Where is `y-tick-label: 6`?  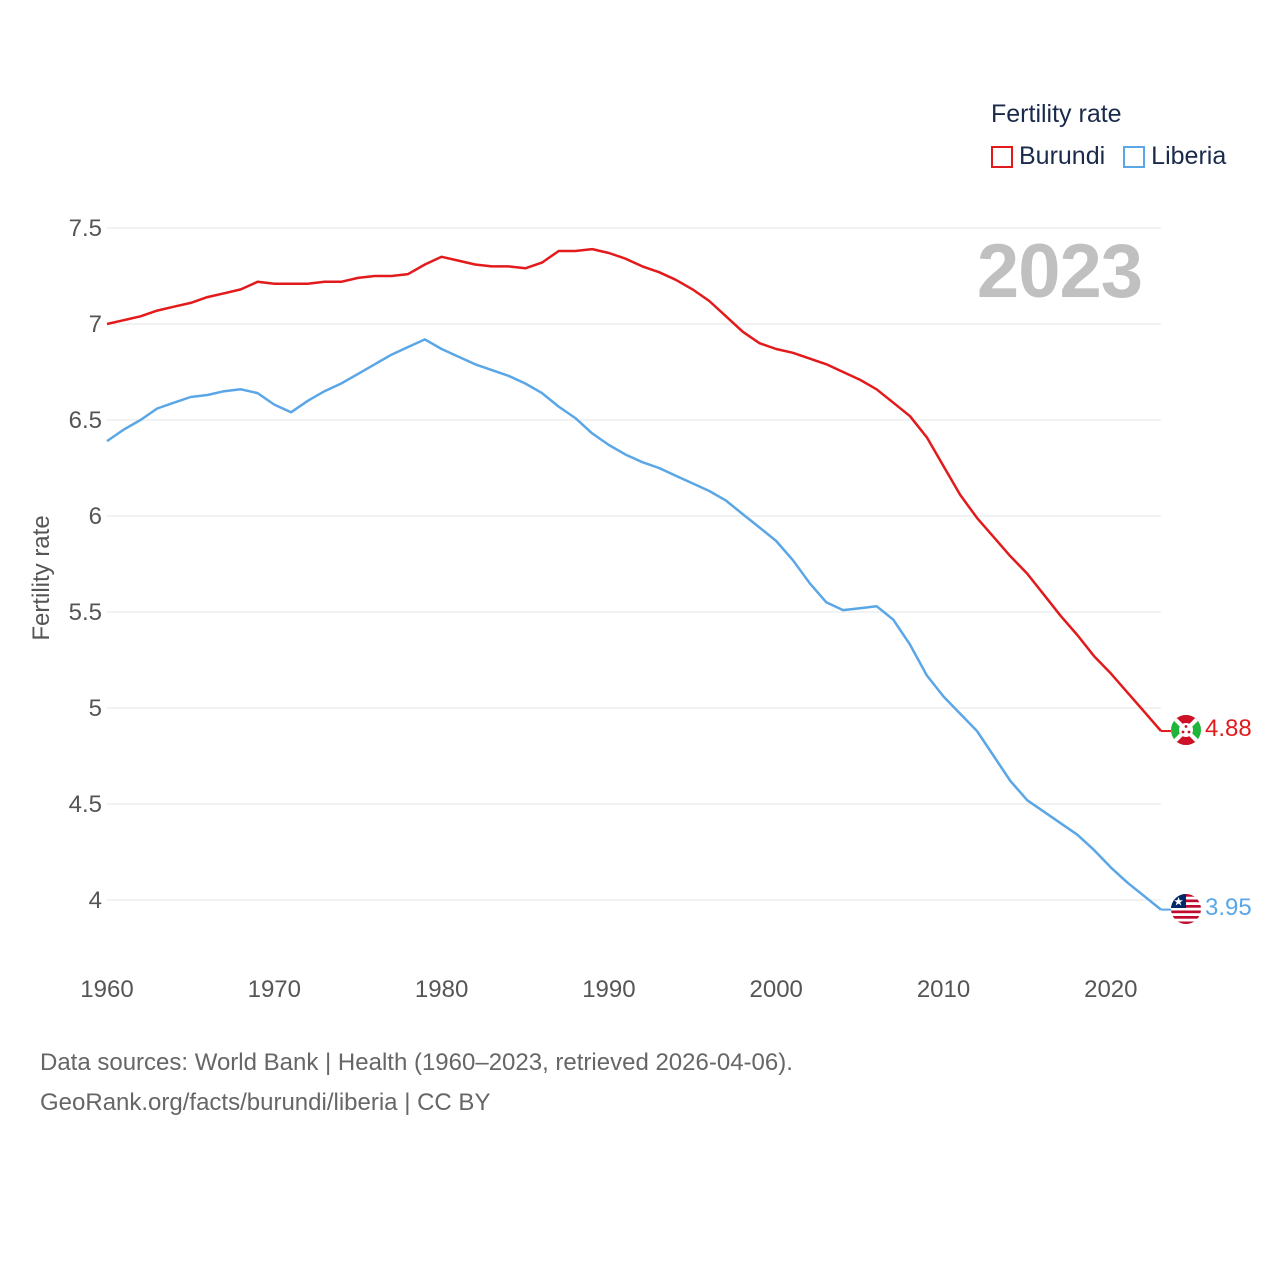
y-tick-label: 6 is located at coordinates (95, 516).